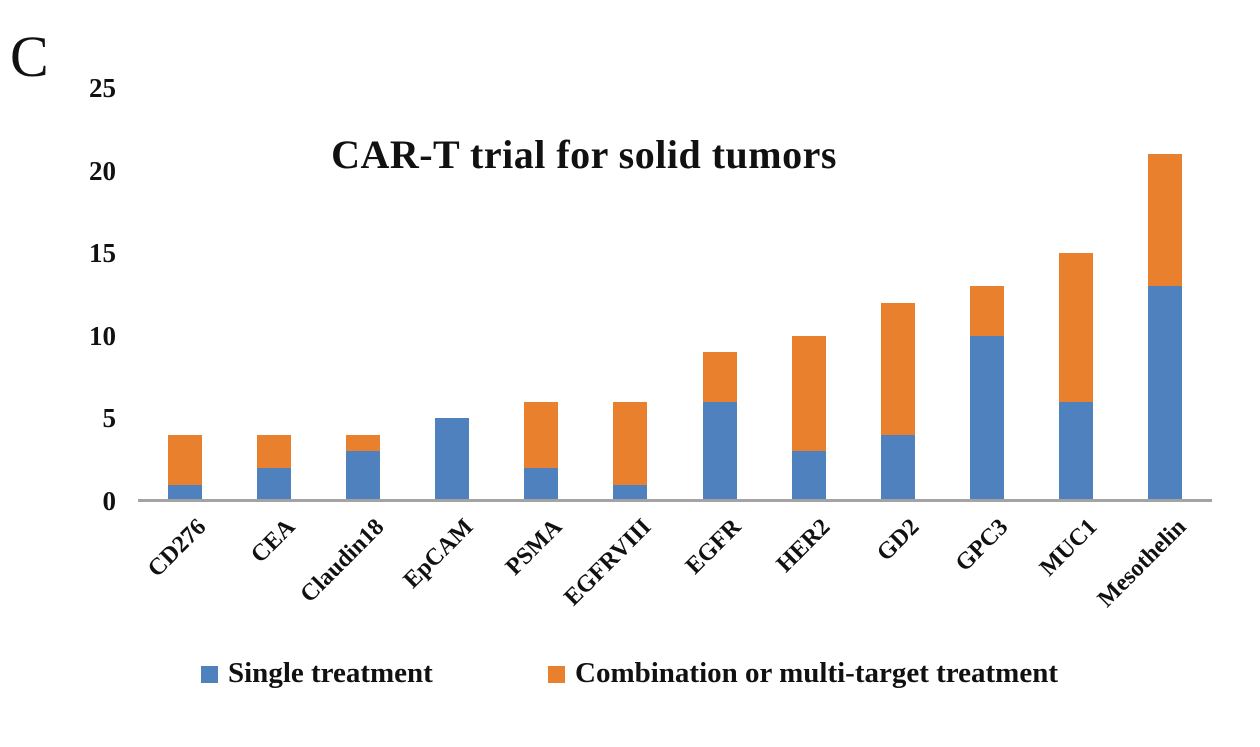  Describe the element at coordinates (58, 373) in the screenshot. I see `y-axis: 0 5 10 15 20 25` at that location.